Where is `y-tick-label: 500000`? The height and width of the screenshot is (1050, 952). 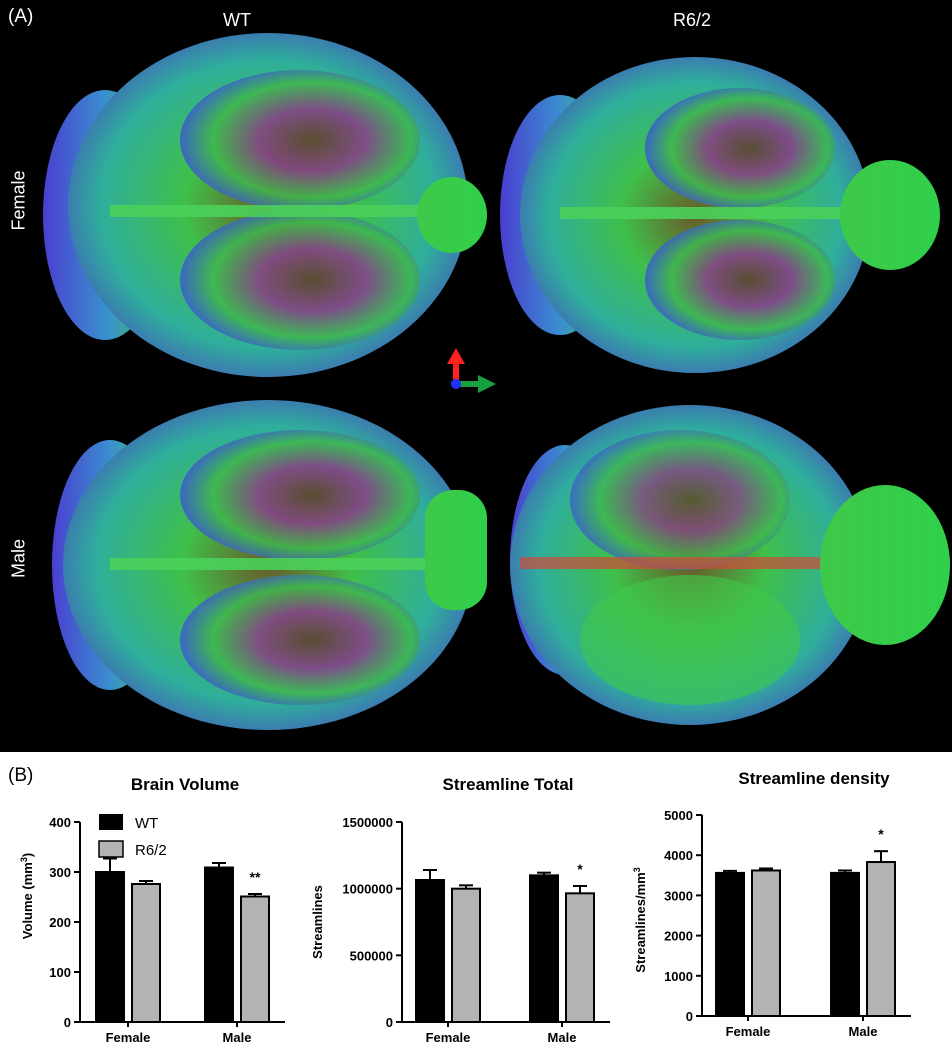
y-tick-label: 500000 is located at coordinates (371, 955).